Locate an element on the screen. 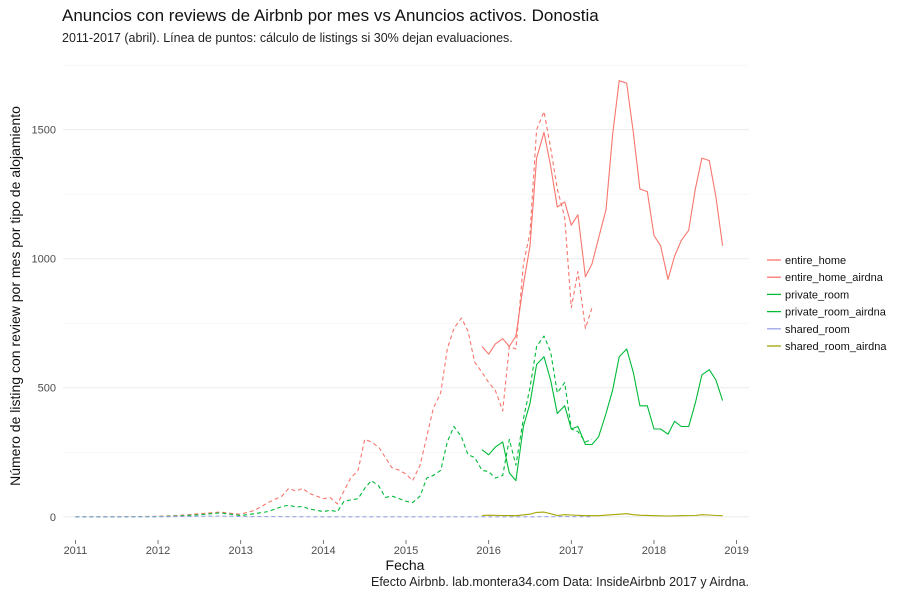  series-line-shared-room is located at coordinates (334, 516).